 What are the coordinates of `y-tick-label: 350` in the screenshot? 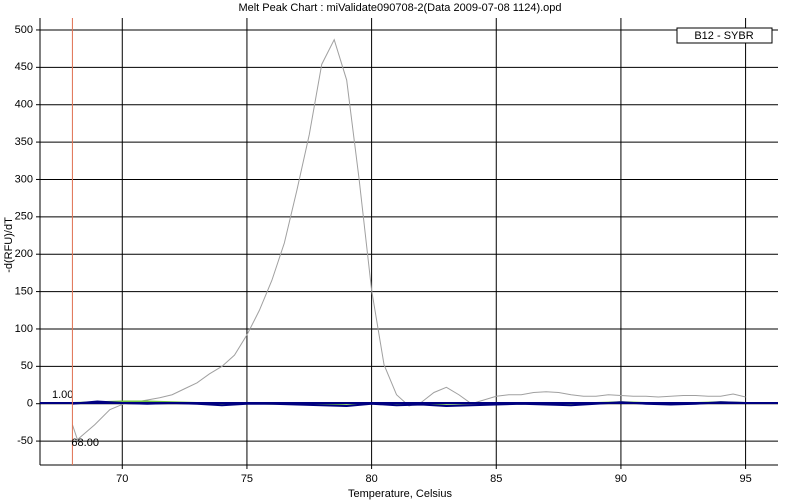 It's located at (24, 142).